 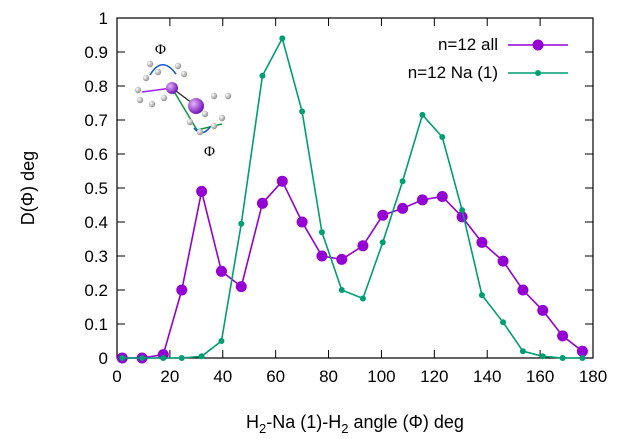 I want to click on legend-label-all: n=12 all, so click(x=468, y=44).